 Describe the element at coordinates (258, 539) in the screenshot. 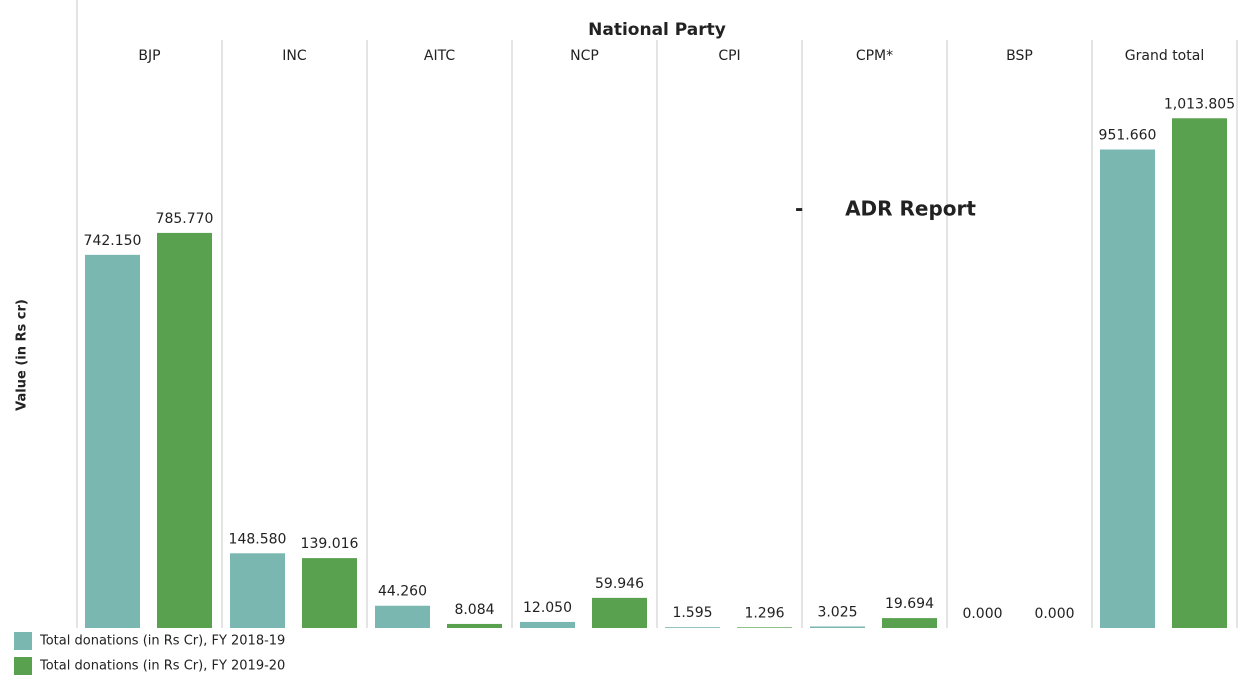

I see `data-label: 148.580` at that location.